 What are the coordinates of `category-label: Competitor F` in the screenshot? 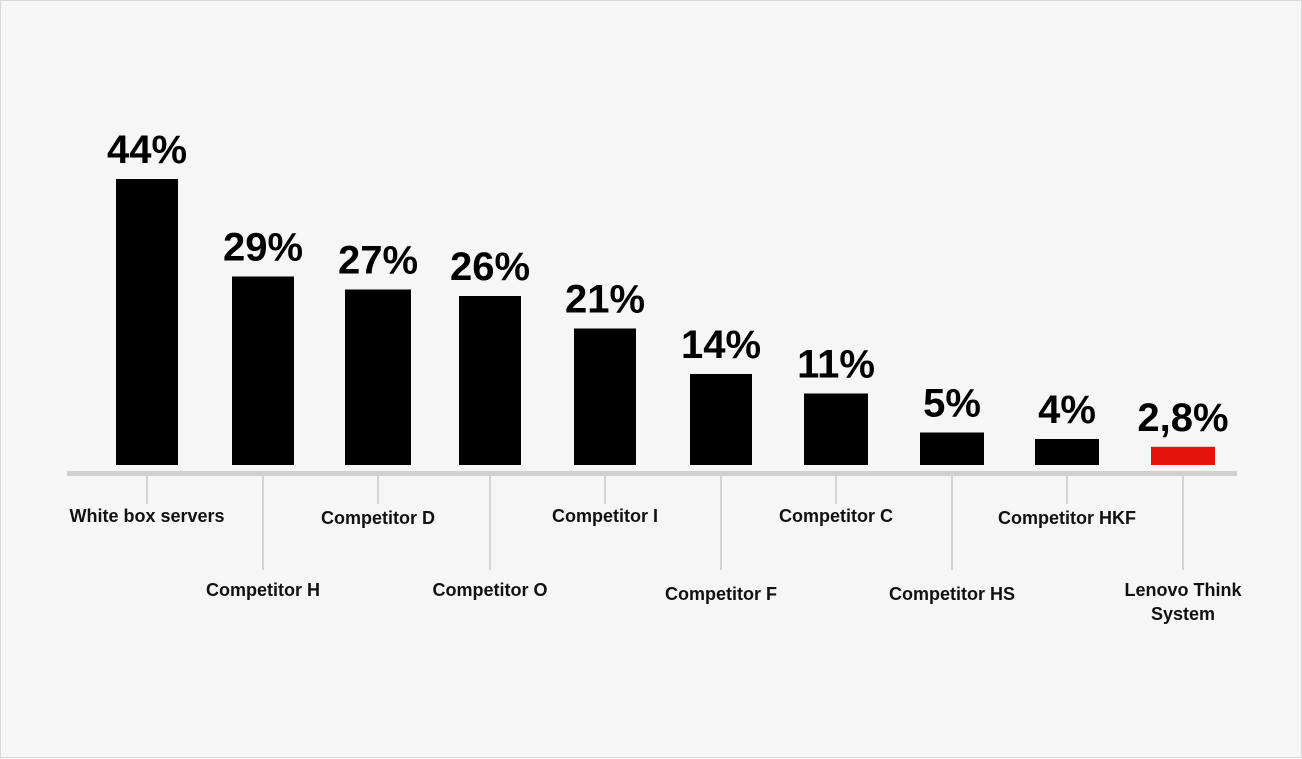 It's located at (721, 594).